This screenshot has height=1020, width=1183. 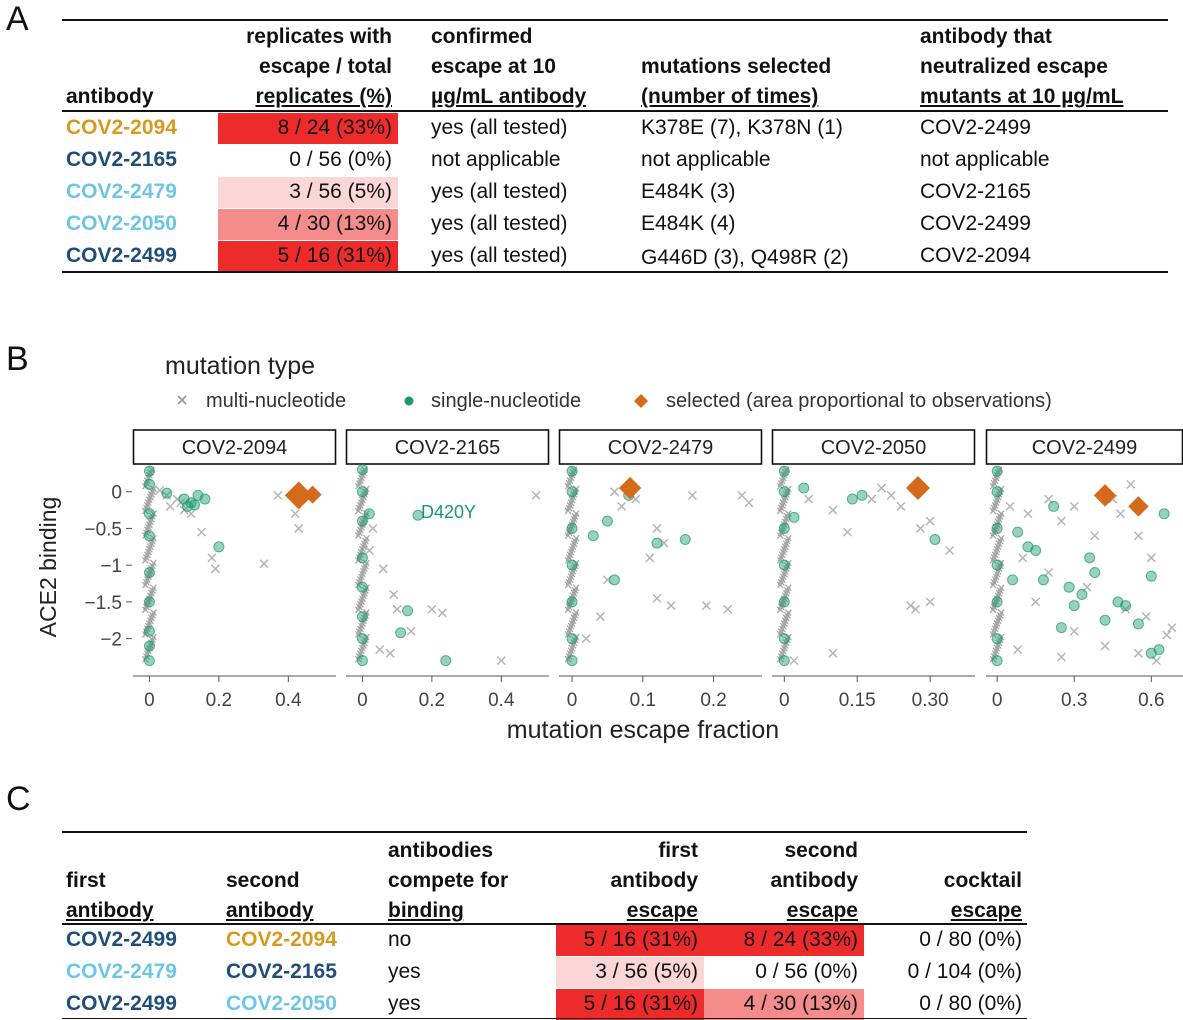 What do you see at coordinates (630, 1004) in the screenshot?
I see `first-escape-cell: 5 / 16 (31%)` at bounding box center [630, 1004].